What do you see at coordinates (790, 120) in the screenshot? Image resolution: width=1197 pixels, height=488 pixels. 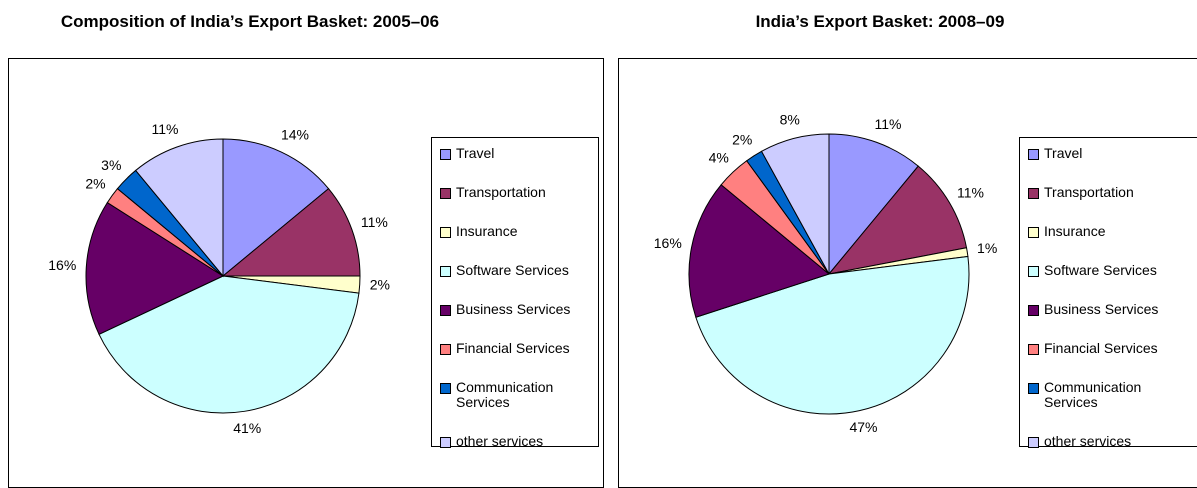 I see `data-label: 8%` at bounding box center [790, 120].